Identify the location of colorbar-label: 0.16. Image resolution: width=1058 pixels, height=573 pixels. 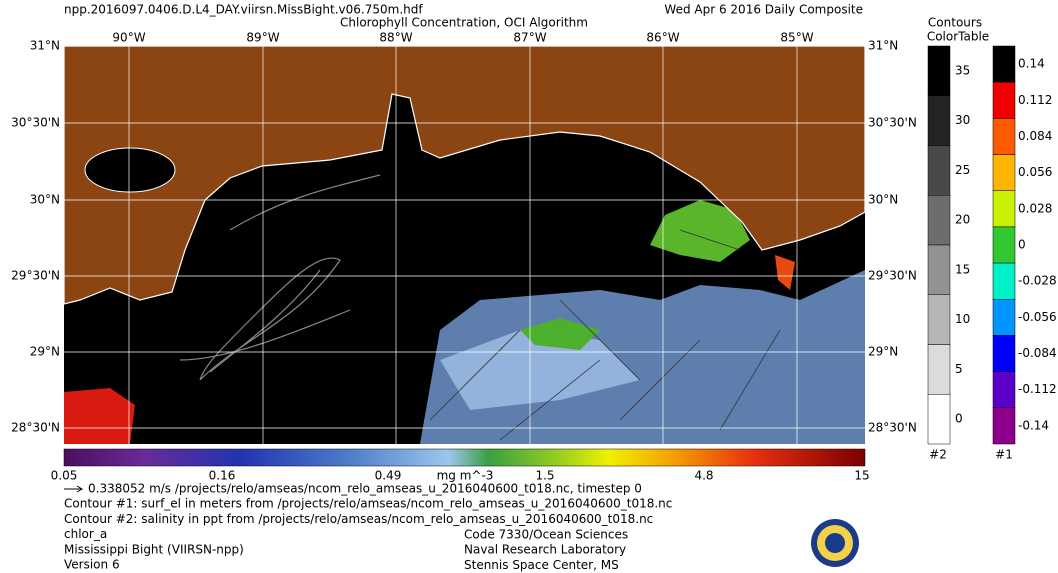
(222, 476).